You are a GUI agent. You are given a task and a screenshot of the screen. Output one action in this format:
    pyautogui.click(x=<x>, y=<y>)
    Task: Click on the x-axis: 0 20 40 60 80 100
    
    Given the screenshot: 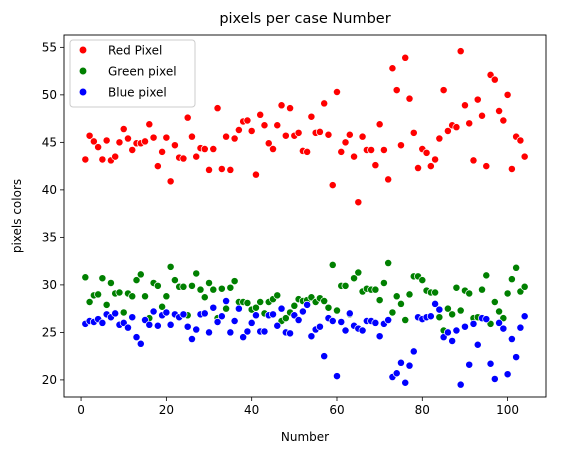 What is the action you would take?
    pyautogui.click(x=298, y=407)
    